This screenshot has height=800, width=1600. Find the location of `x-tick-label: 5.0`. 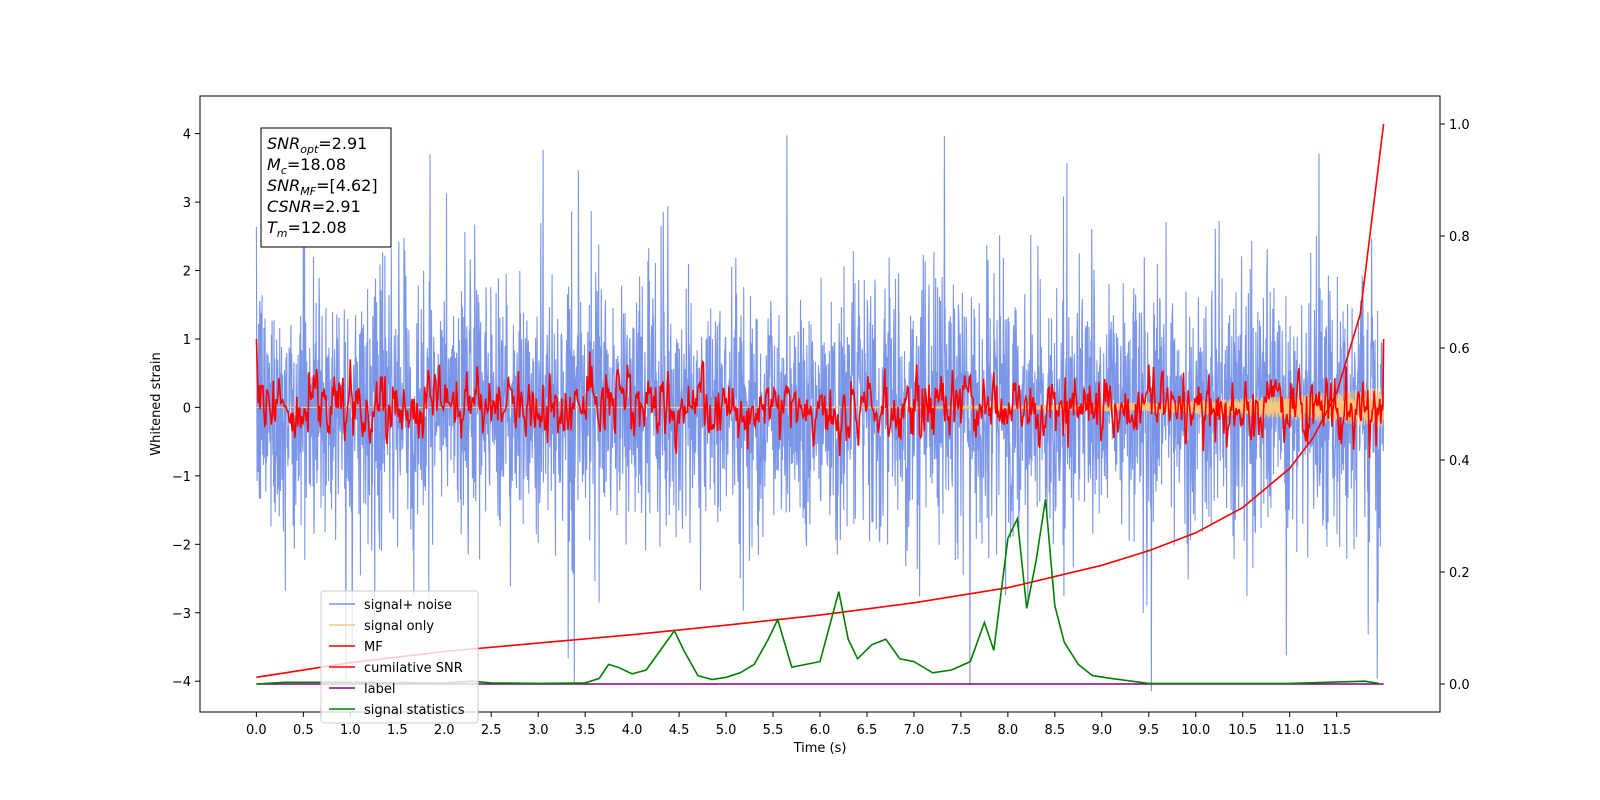

x-tick-label: 5.0 is located at coordinates (726, 730).